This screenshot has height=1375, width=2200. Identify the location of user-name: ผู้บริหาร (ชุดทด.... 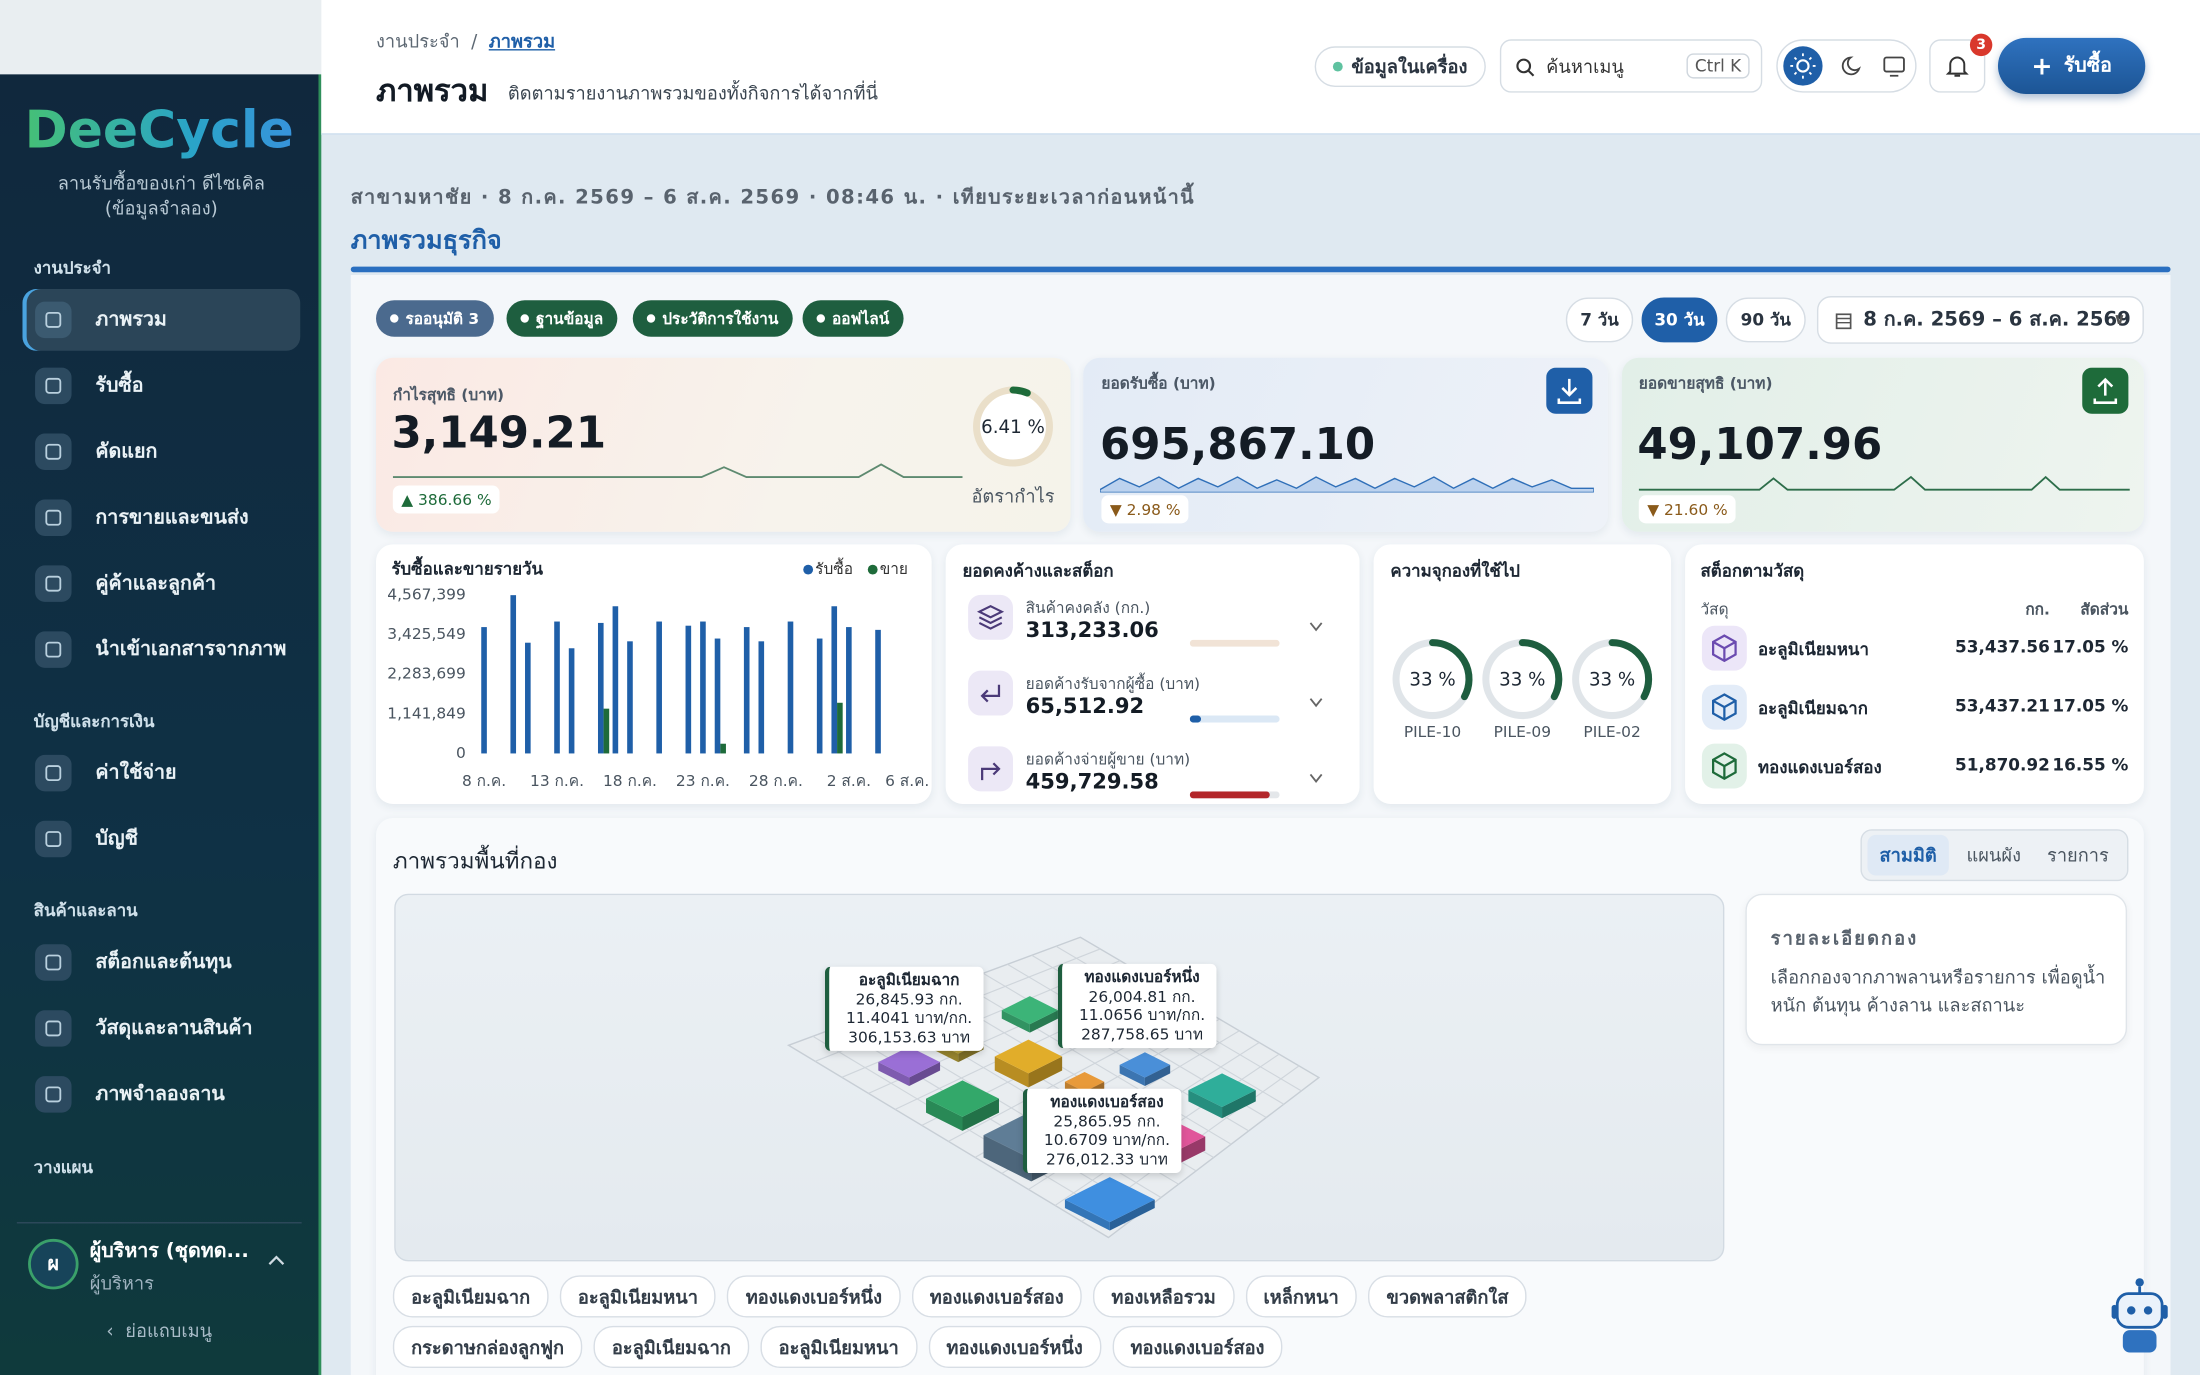
(169, 1251).